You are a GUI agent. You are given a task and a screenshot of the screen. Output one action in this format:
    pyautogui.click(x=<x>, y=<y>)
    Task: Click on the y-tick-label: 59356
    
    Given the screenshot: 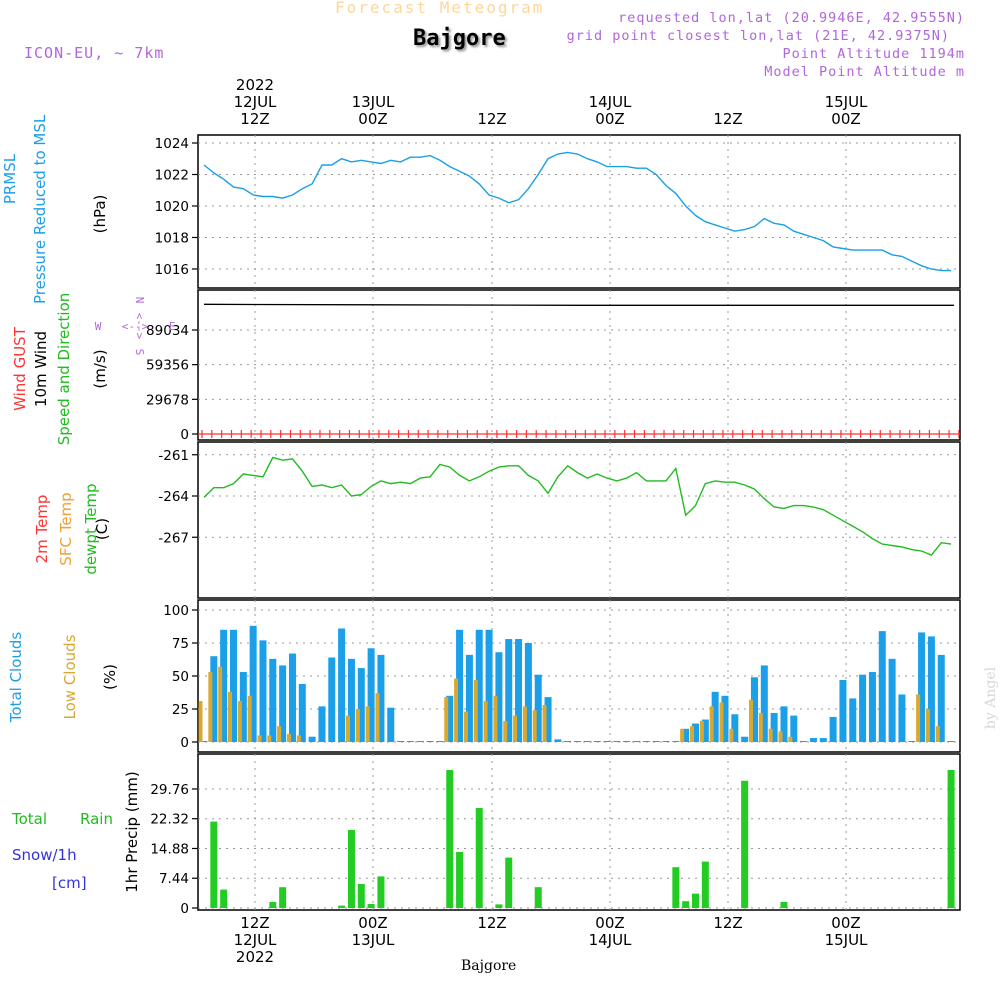 What is the action you would take?
    pyautogui.click(x=167, y=366)
    